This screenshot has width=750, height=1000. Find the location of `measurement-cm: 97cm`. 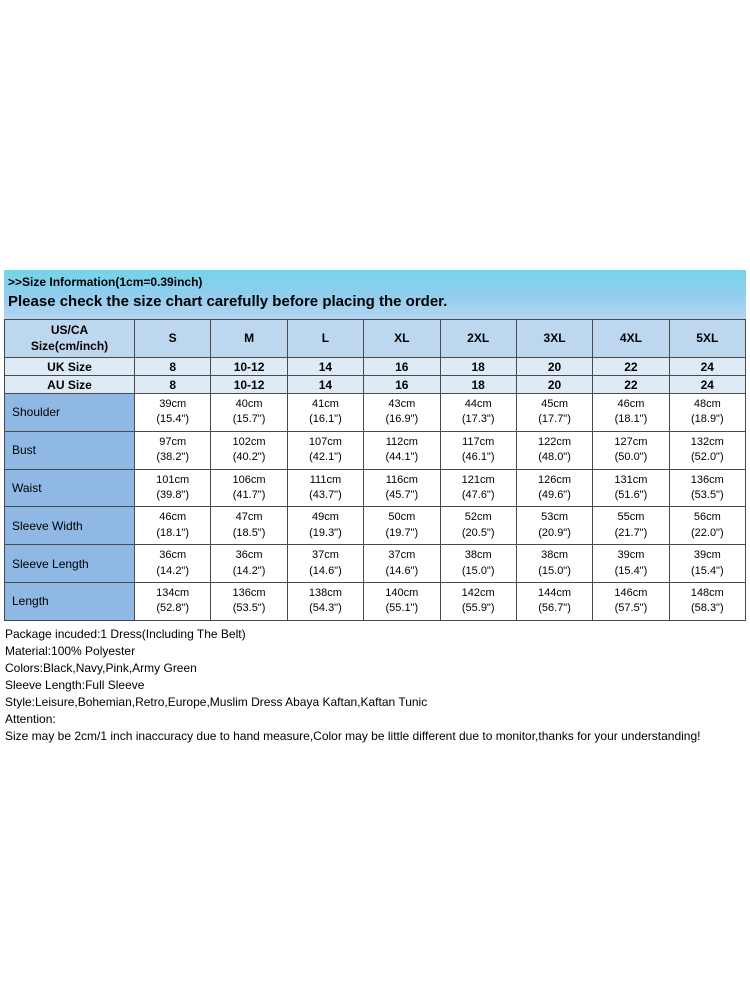

measurement-cm: 97cm is located at coordinates (173, 441).